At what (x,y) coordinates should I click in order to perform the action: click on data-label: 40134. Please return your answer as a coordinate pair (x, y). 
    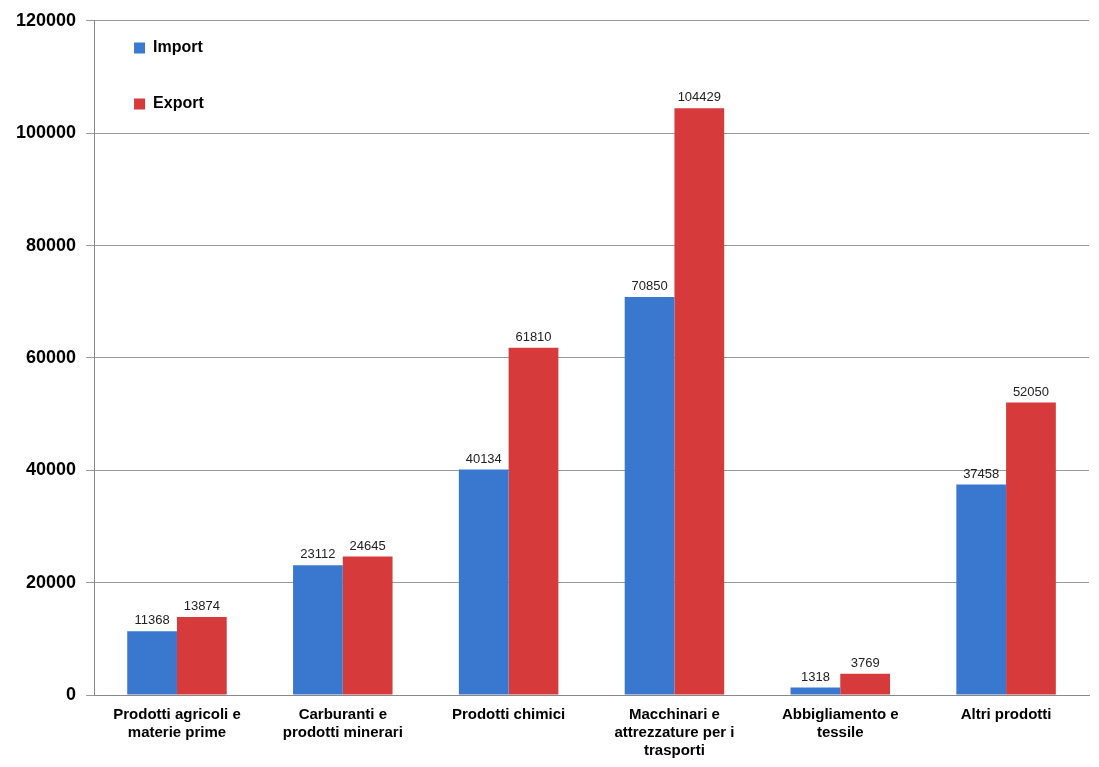
    Looking at the image, I should click on (483, 458).